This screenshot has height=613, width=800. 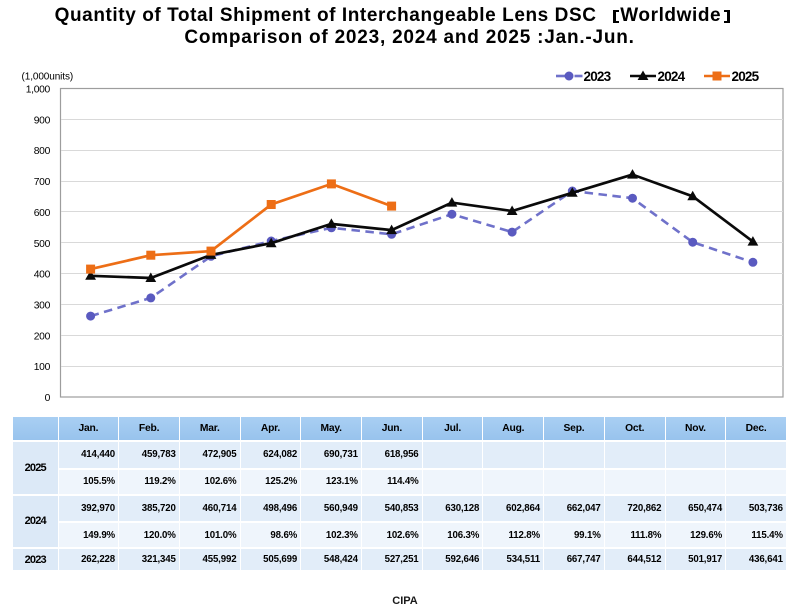 What do you see at coordinates (746, 76) in the screenshot?
I see `svg-text: 2025` at bounding box center [746, 76].